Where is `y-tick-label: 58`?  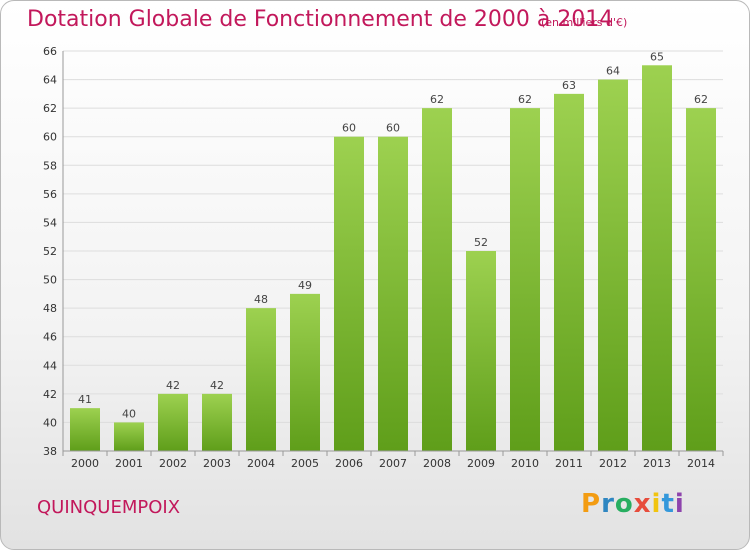 y-tick-label: 58 is located at coordinates (50, 165).